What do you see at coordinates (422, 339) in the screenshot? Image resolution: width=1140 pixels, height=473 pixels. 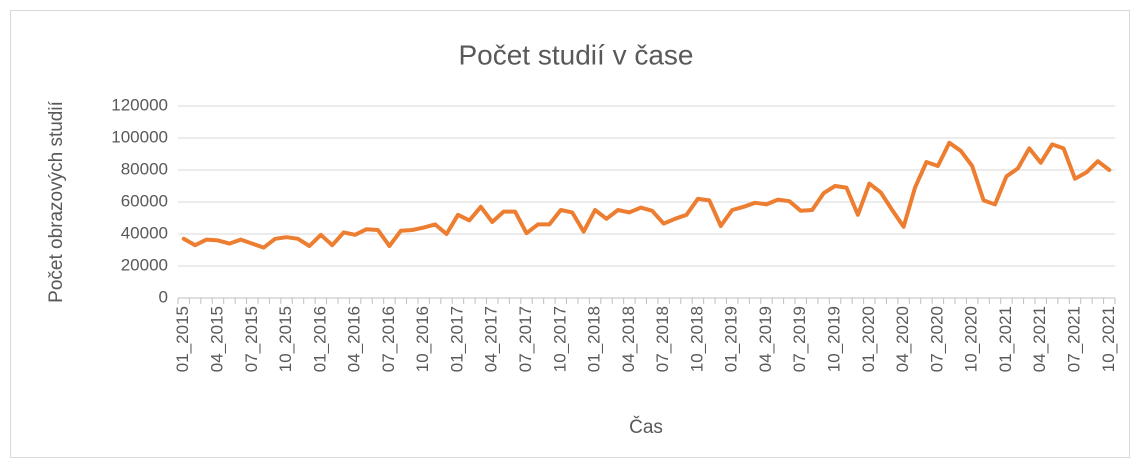 I see `x-tick-label: 10_2016` at bounding box center [422, 339].